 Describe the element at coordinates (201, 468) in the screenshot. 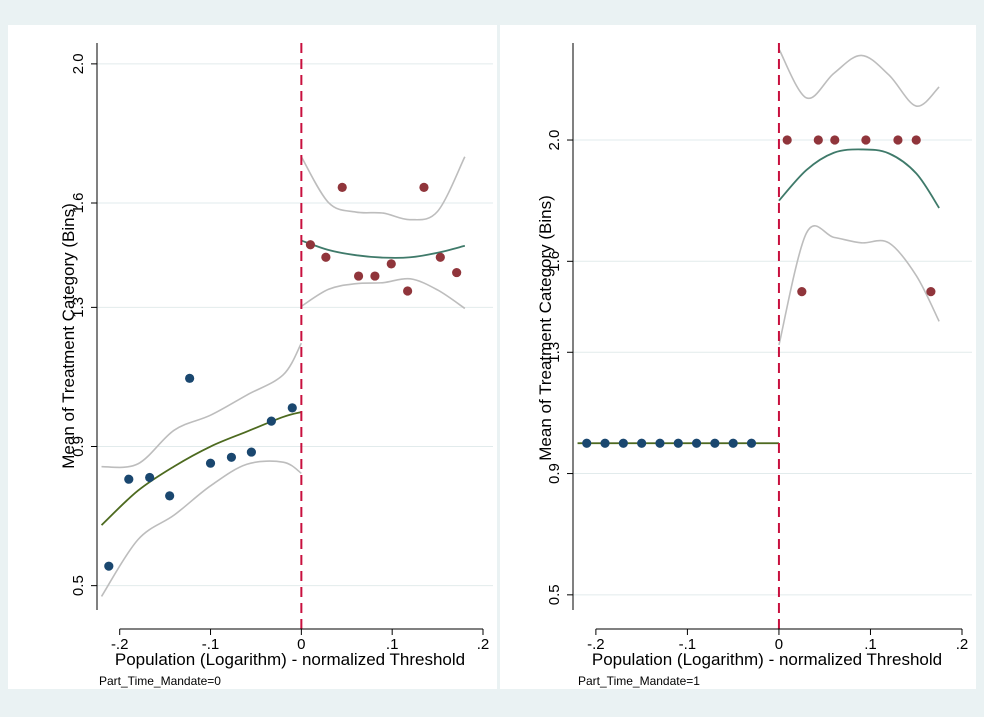

I see `fit-line-below` at that location.